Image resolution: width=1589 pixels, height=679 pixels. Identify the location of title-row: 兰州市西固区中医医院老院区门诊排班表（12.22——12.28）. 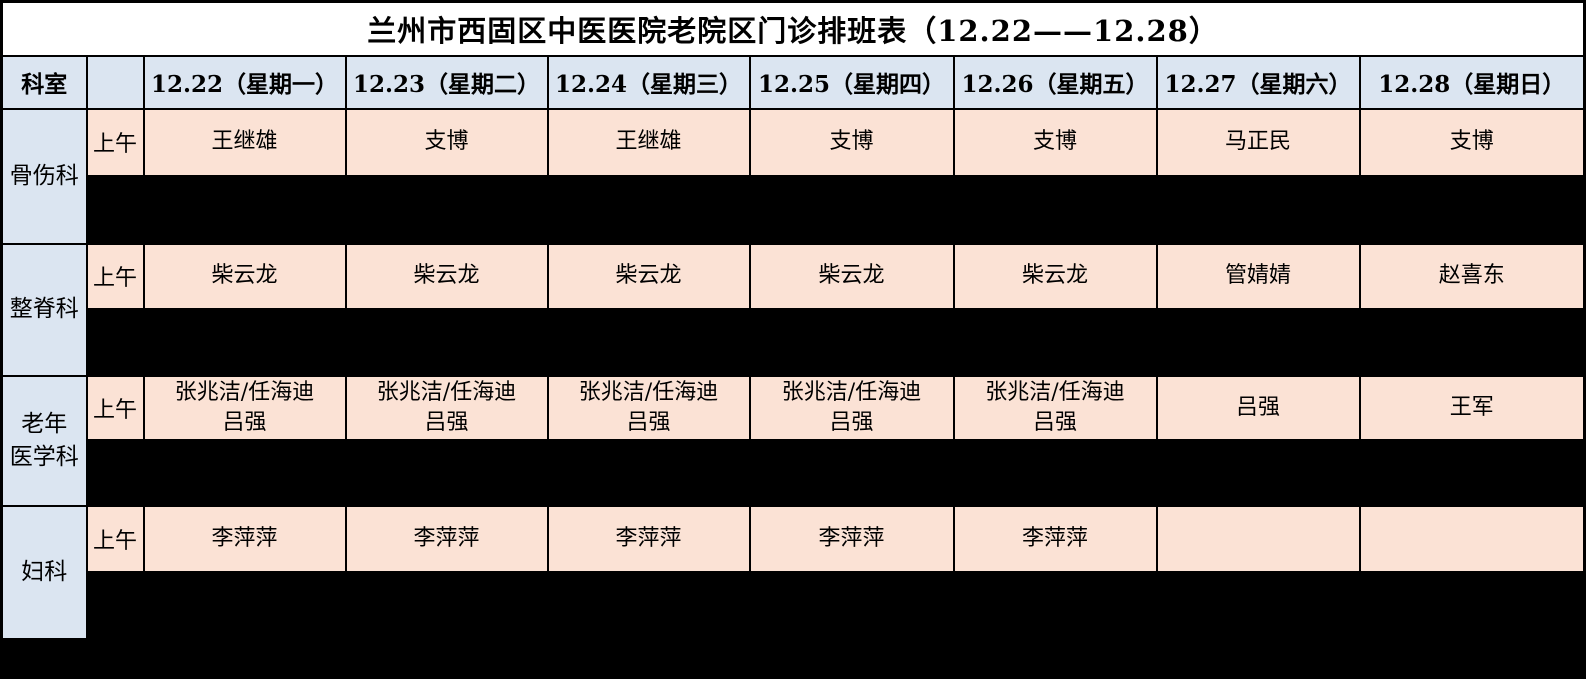
(793, 28).